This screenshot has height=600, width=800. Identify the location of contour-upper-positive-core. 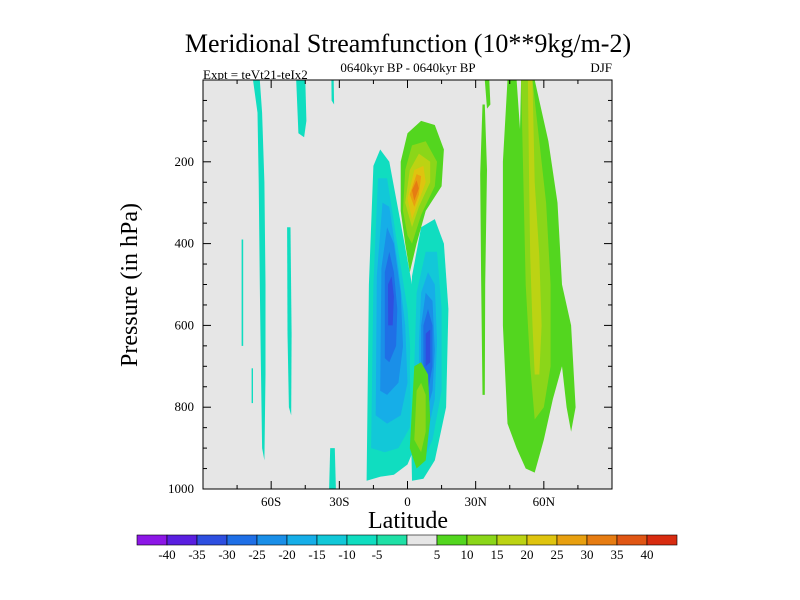
(415, 190).